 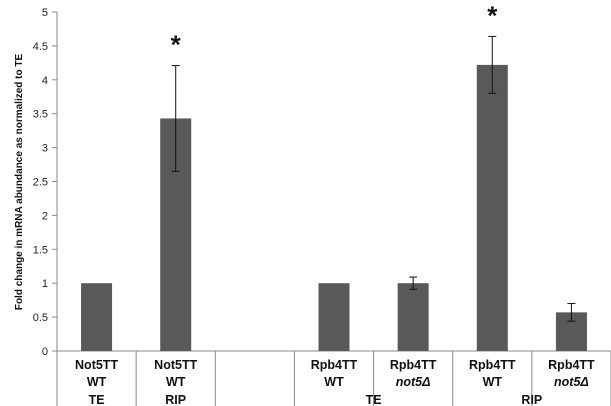 I want to click on y-tick-label: 3, so click(x=45, y=149).